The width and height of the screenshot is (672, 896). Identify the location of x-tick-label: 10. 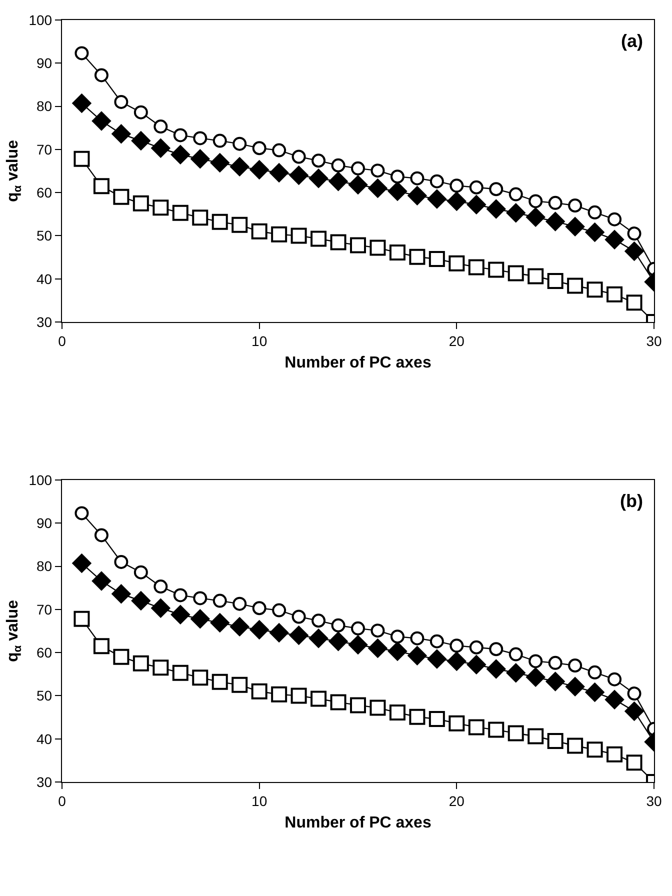
(260, 800).